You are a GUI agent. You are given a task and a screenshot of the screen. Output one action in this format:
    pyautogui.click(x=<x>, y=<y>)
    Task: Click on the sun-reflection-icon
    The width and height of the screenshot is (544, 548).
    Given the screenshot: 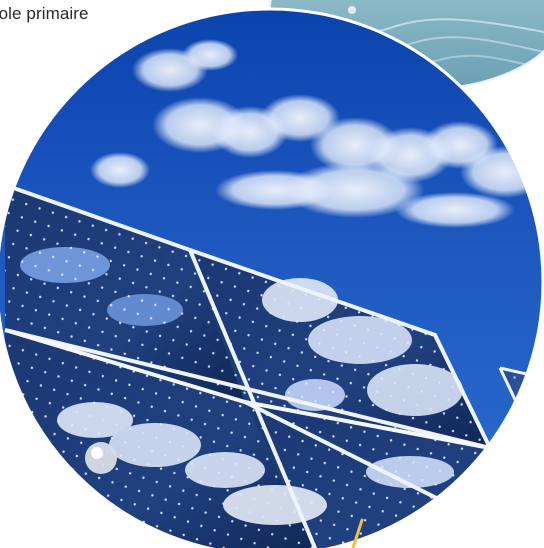 What is the action you would take?
    pyautogui.click(x=101, y=458)
    